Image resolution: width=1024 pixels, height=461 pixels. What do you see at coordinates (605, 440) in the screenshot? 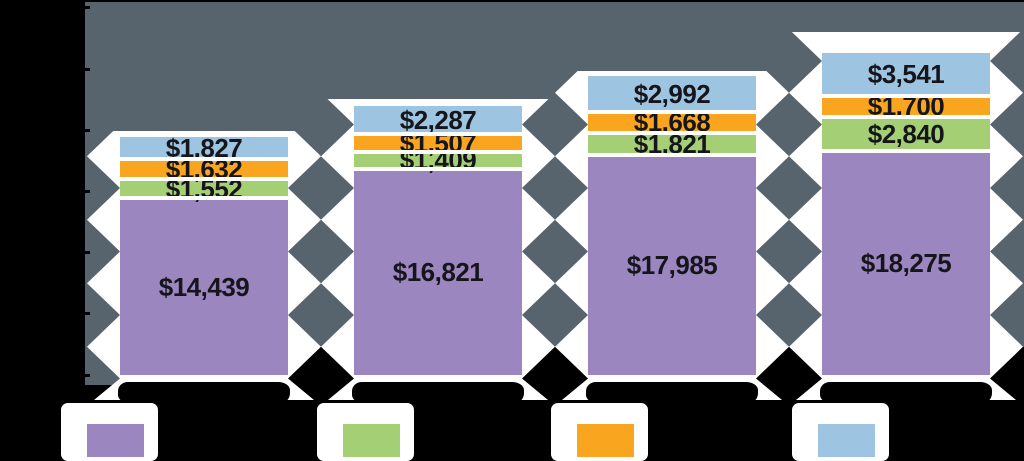
I see `legend-swatch-orange-segment` at bounding box center [605, 440].